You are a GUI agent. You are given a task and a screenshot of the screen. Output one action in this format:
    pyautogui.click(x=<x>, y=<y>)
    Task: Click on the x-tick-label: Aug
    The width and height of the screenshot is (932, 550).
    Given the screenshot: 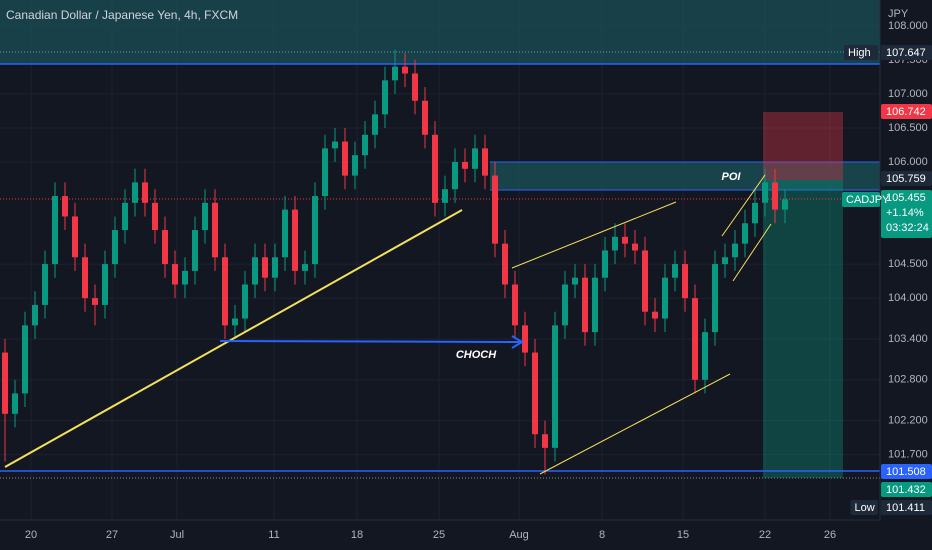 What is the action you would take?
    pyautogui.click(x=519, y=535)
    